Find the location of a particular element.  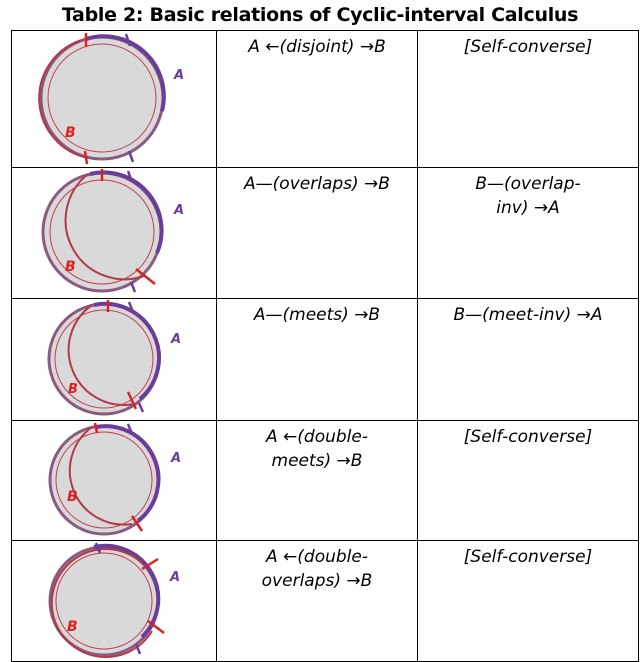

relation-text: A ←(double- meets) →B is located at coordinates (317, 449).